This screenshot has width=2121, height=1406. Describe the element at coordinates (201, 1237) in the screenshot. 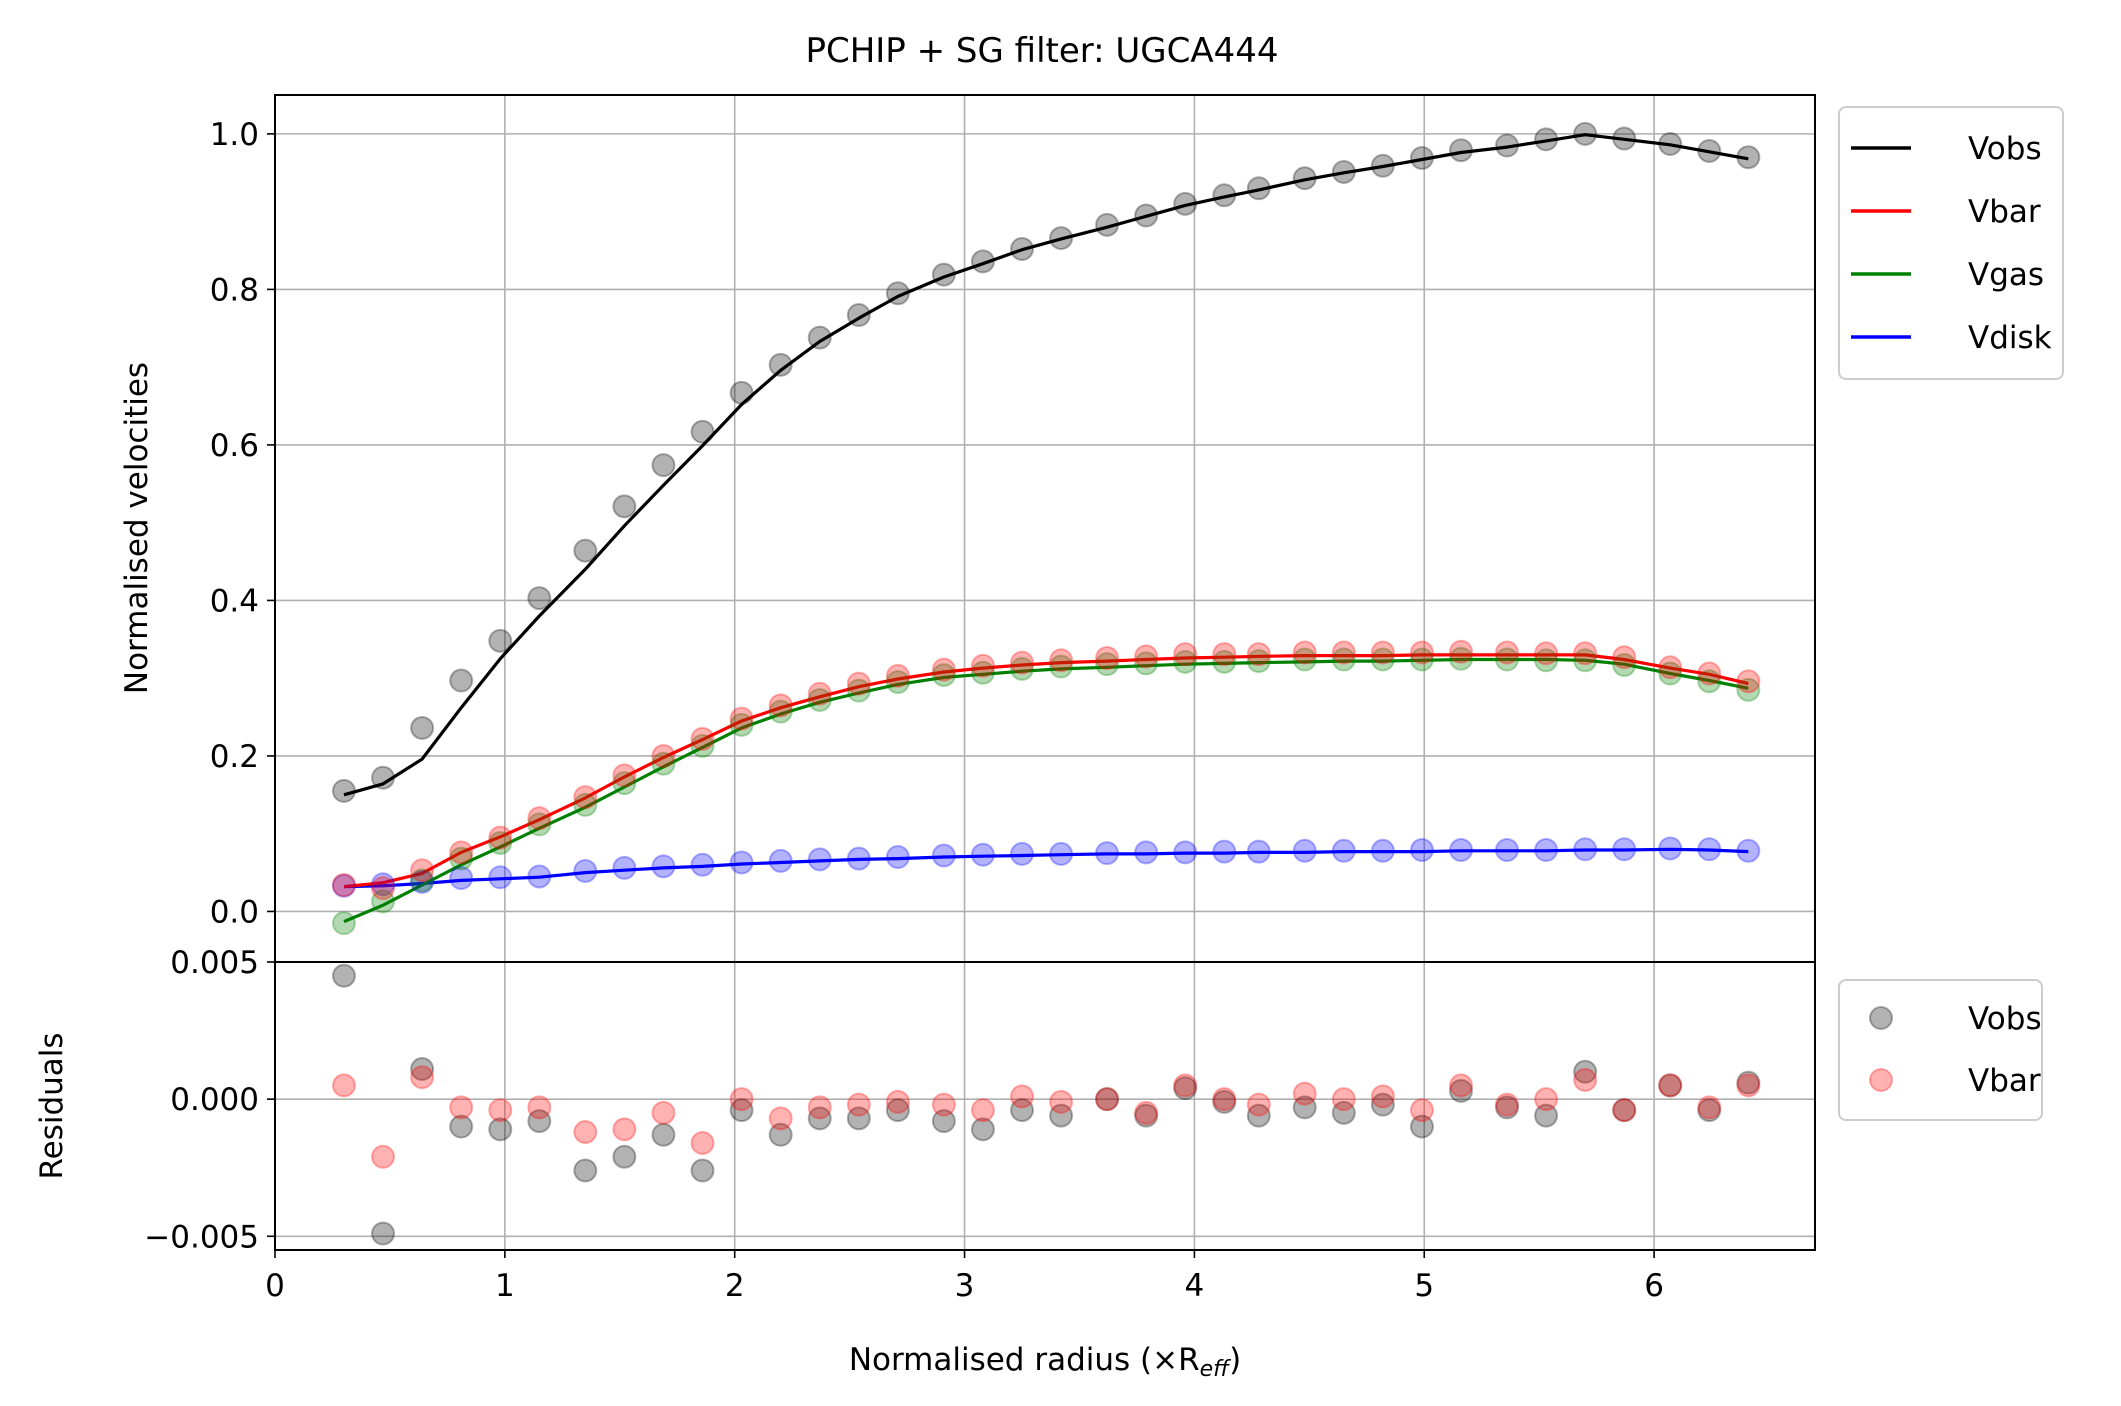

I see `residual-y-tick-label: −0.005` at that location.